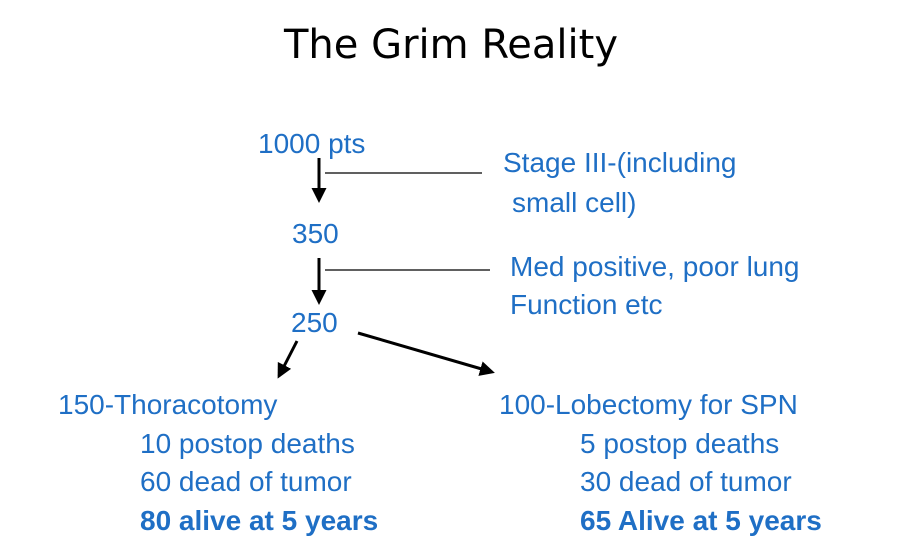  I want to click on left-branch-heading: 150-Thoracotomy, so click(168, 404).